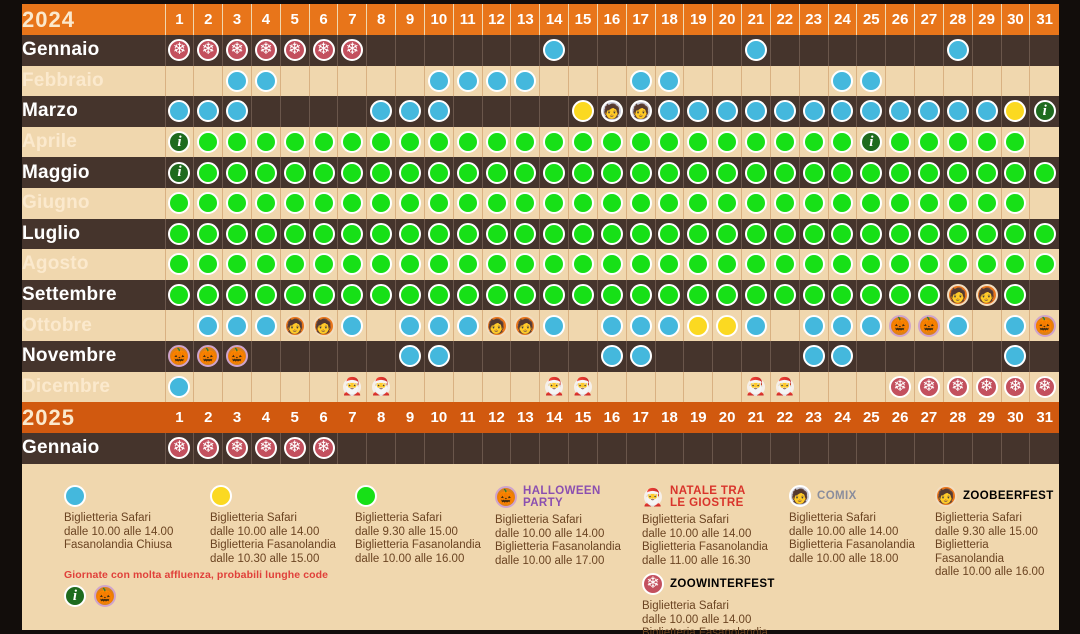 Image resolution: width=1080 pixels, height=634 pixels. What do you see at coordinates (1044, 111) in the screenshot?
I see `day-cell-marzo-31: i` at bounding box center [1044, 111].